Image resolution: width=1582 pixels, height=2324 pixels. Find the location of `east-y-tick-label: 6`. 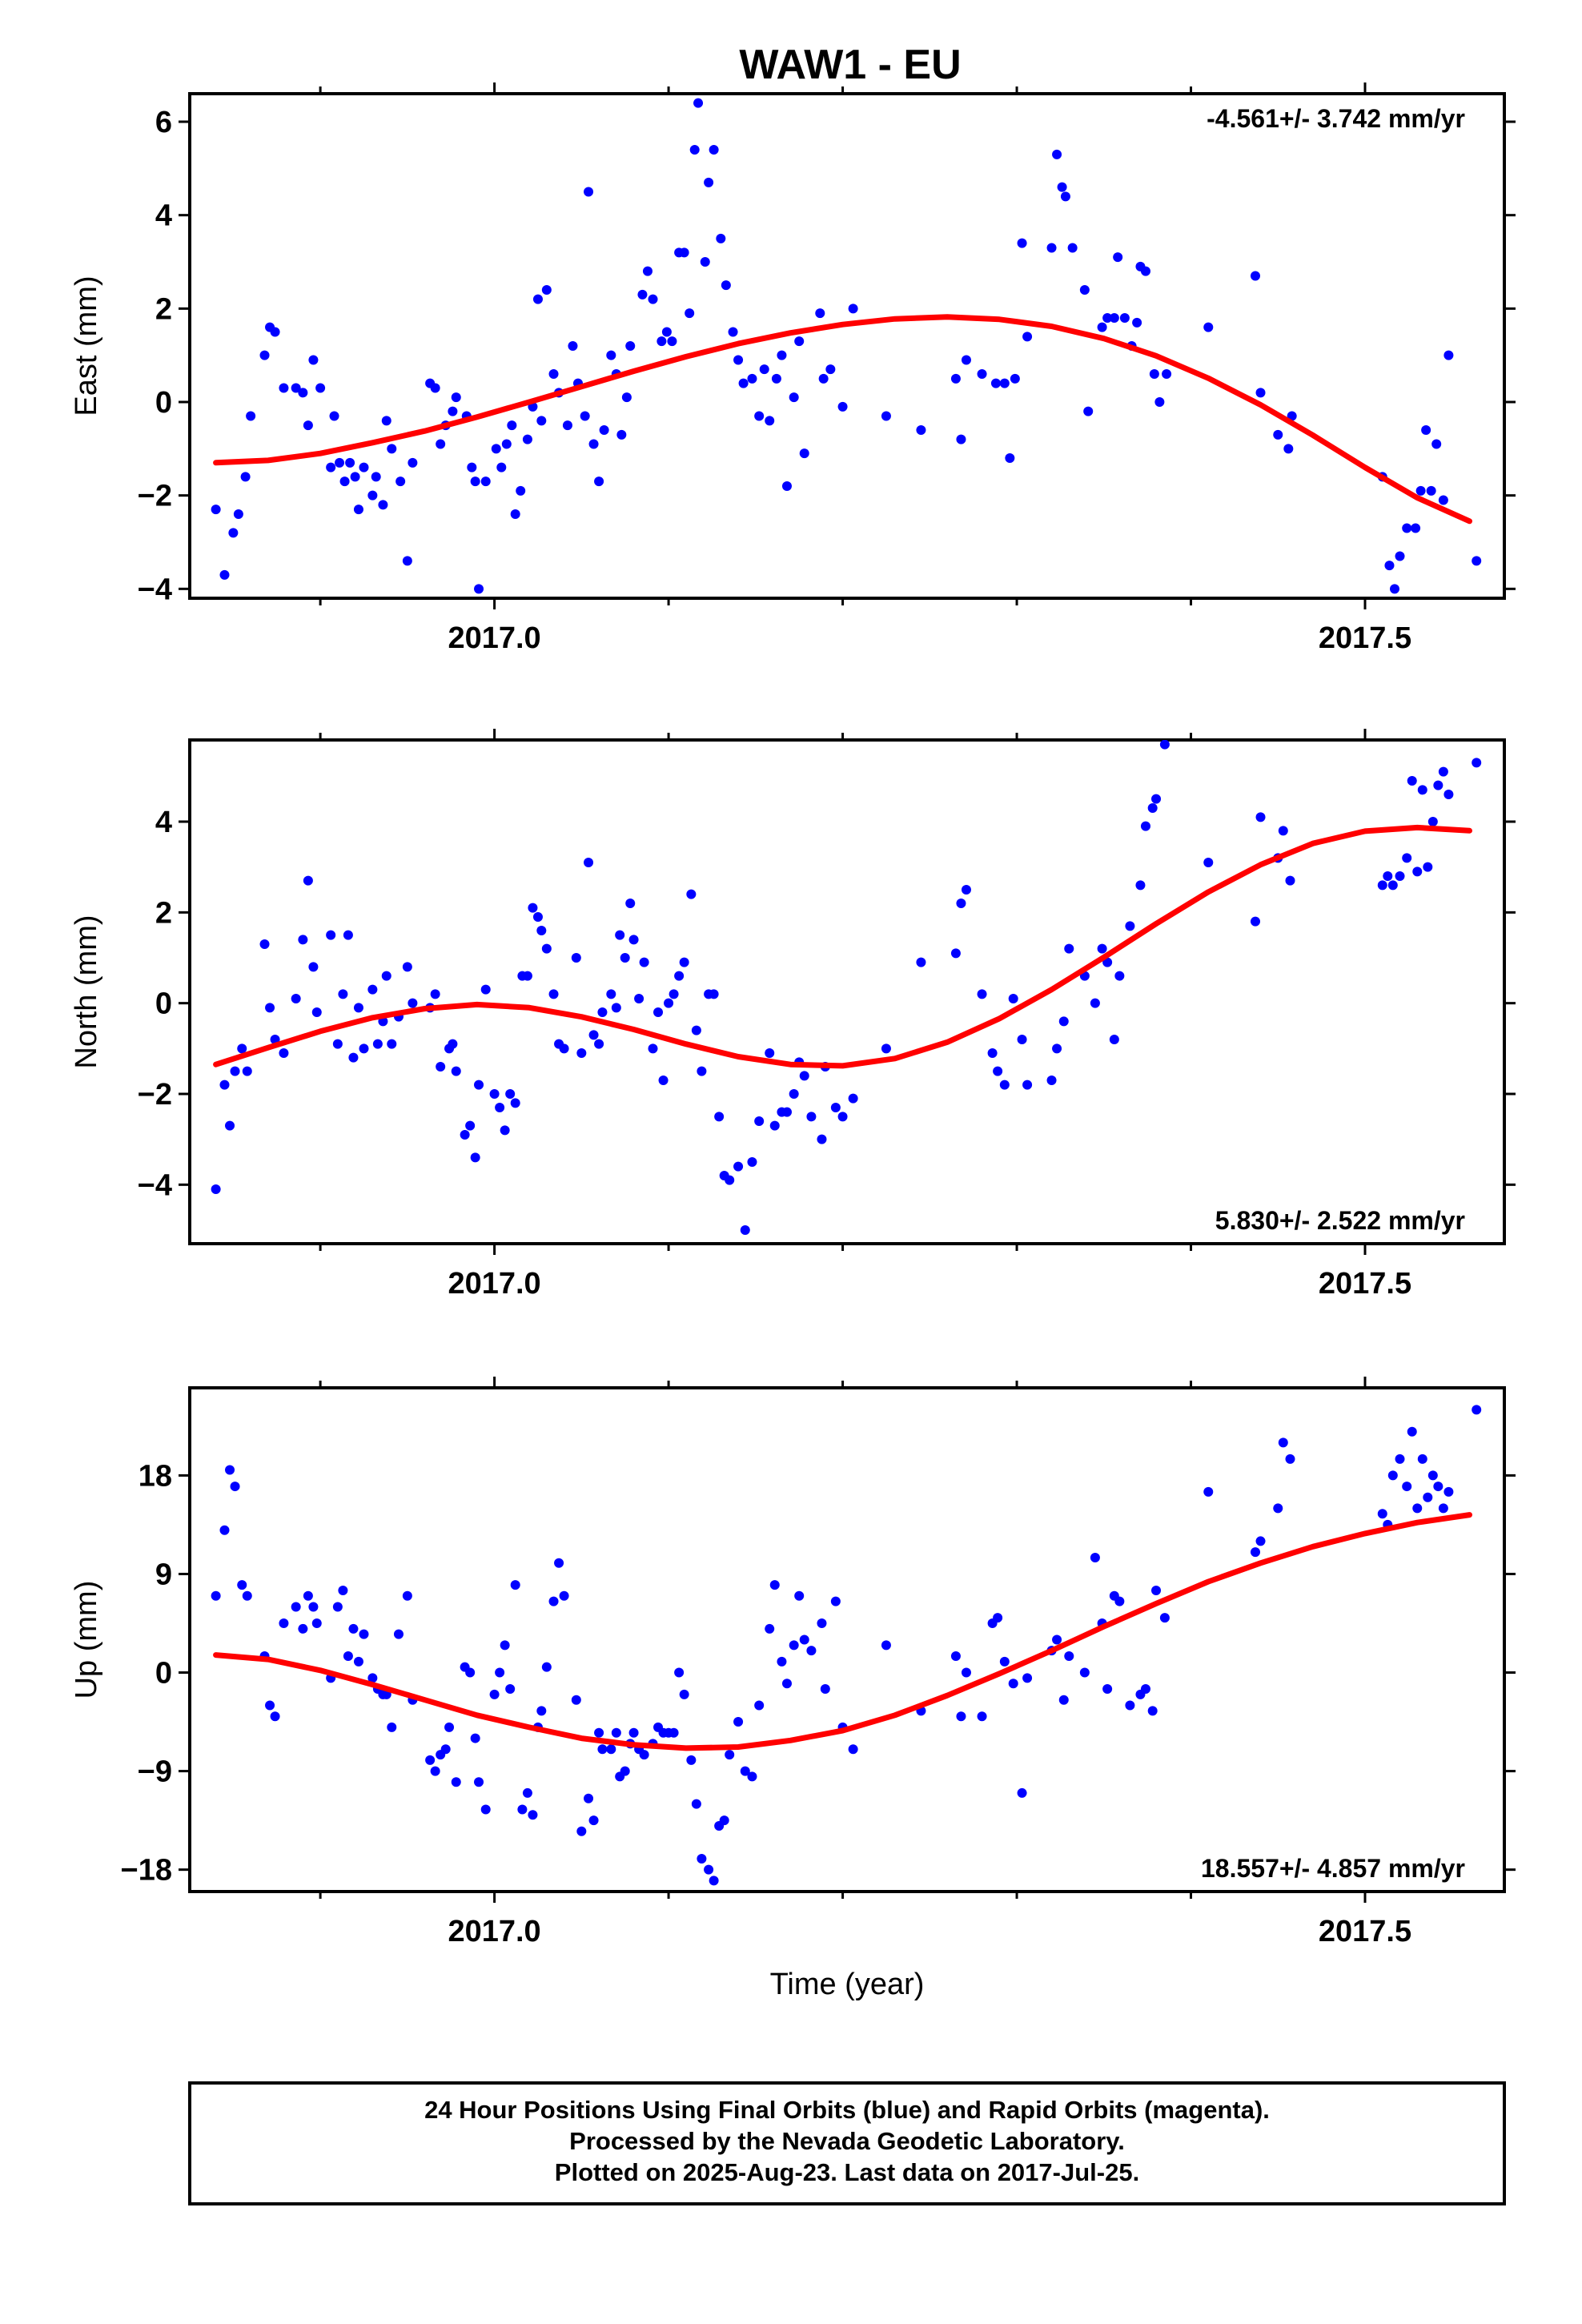

east-y-tick-label: 6 is located at coordinates (164, 123).